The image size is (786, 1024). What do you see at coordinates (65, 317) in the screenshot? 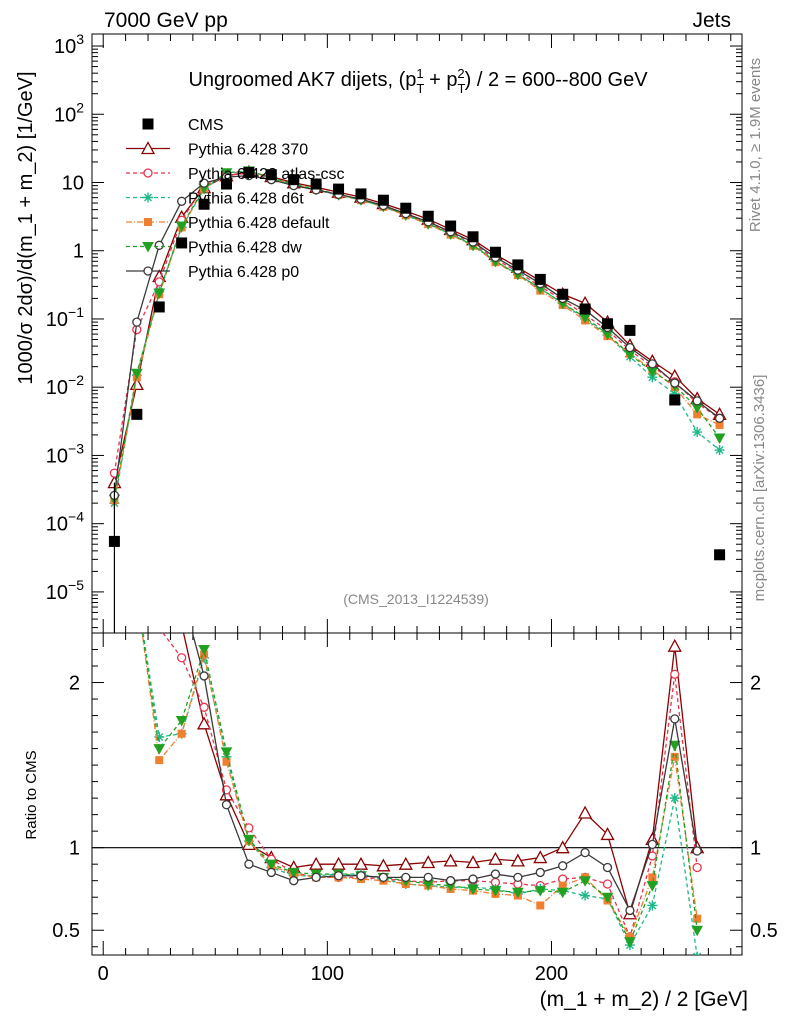
I see `y-tick-label: 10⁻¹` at bounding box center [65, 317].